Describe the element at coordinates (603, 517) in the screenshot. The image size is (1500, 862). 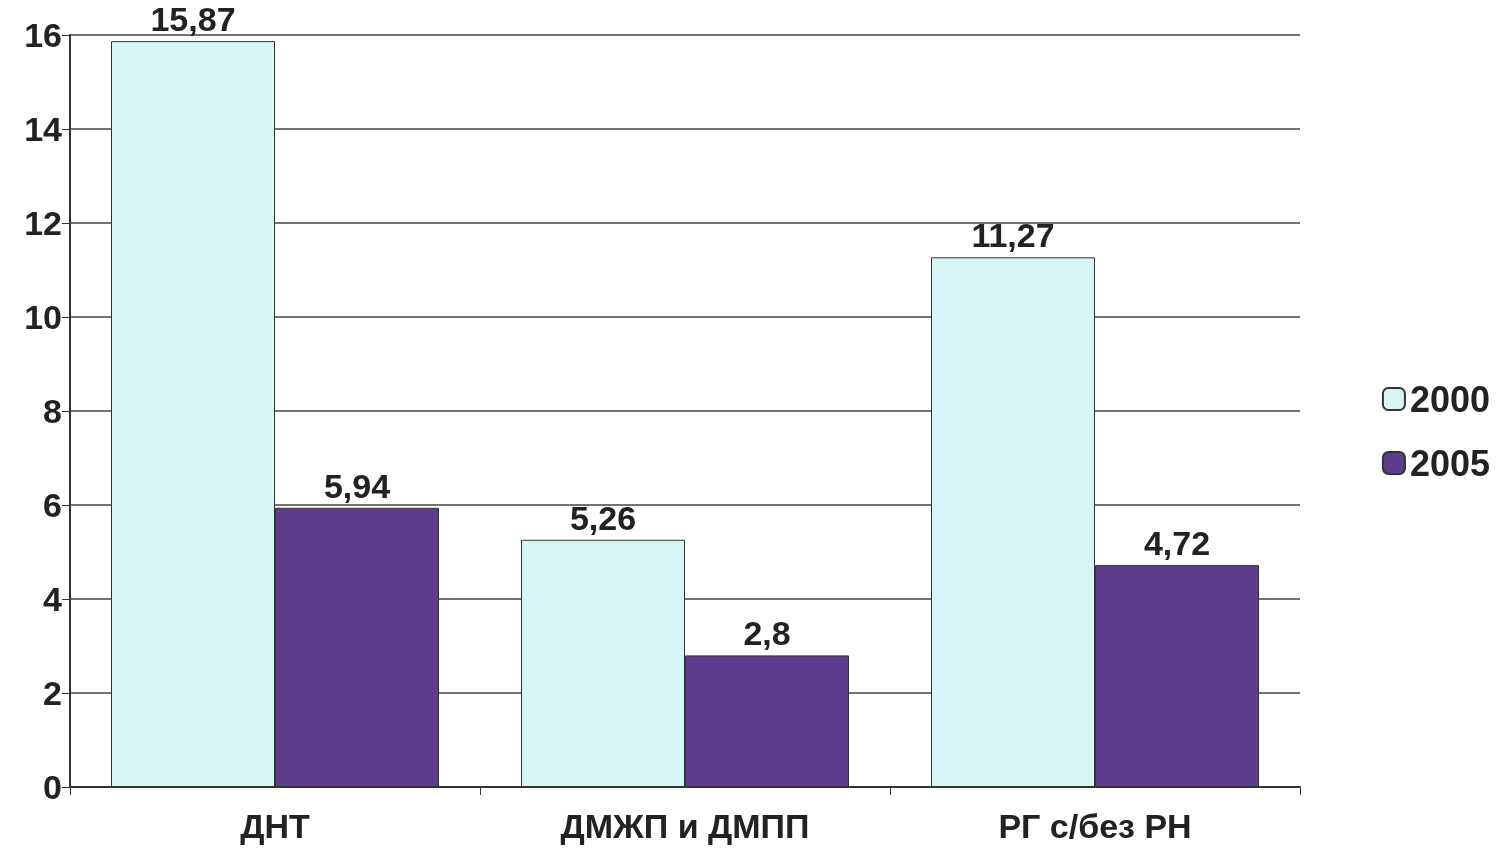
I see `data-label: 5,26` at that location.